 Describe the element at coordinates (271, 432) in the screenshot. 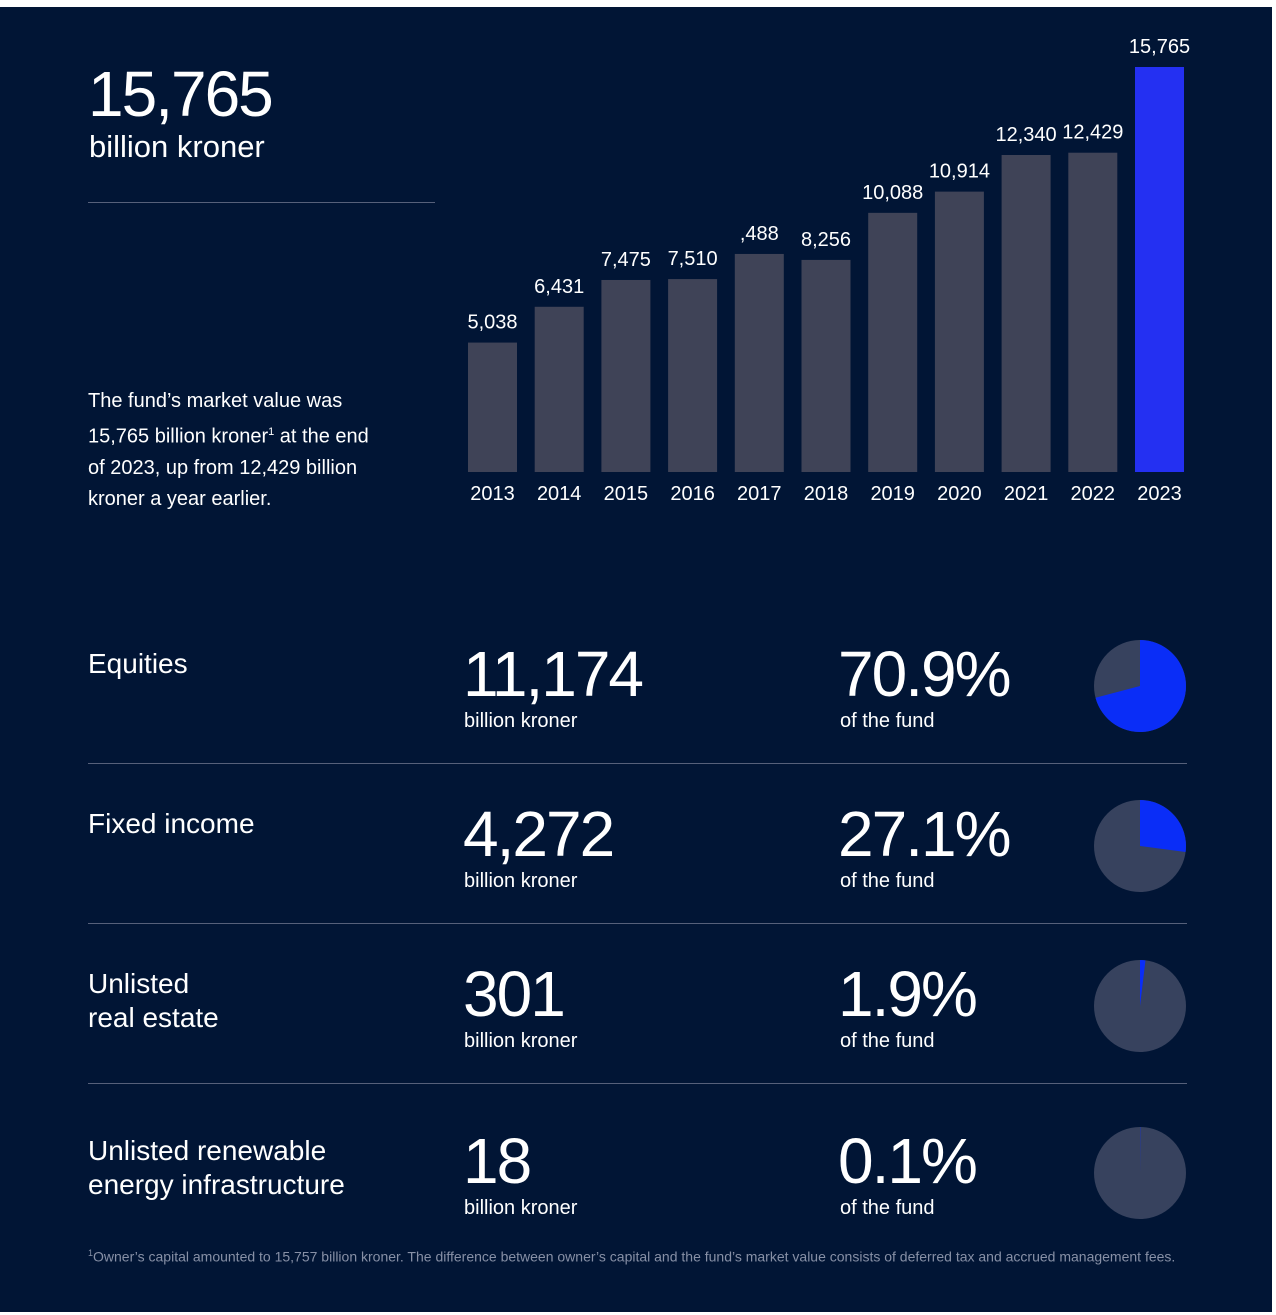

I see `note-ref: 1` at that location.